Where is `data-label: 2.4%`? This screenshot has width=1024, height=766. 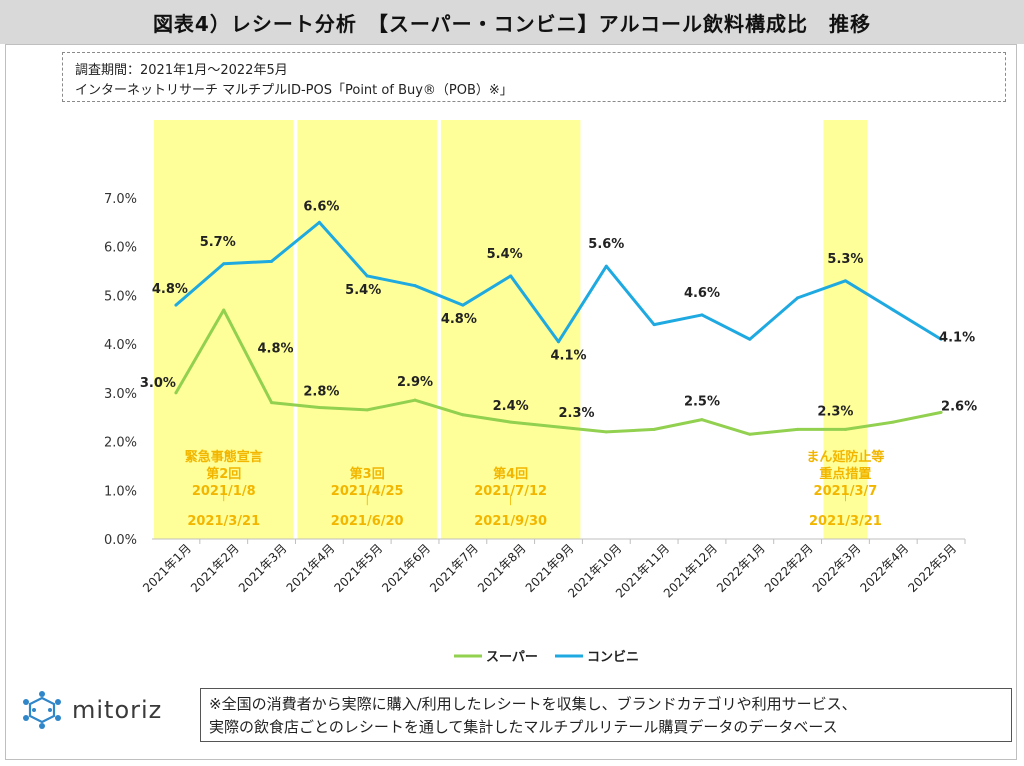 data-label: 2.4% is located at coordinates (511, 406).